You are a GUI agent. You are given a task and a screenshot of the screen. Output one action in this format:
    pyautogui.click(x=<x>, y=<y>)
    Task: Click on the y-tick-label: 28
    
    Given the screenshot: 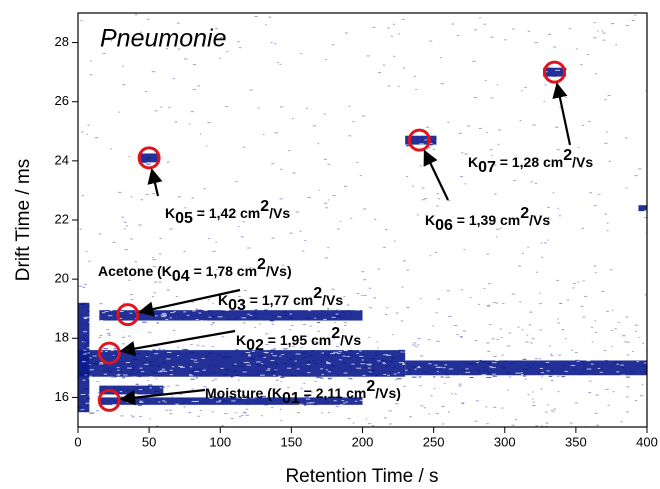 What is the action you would take?
    pyautogui.click(x=62, y=41)
    